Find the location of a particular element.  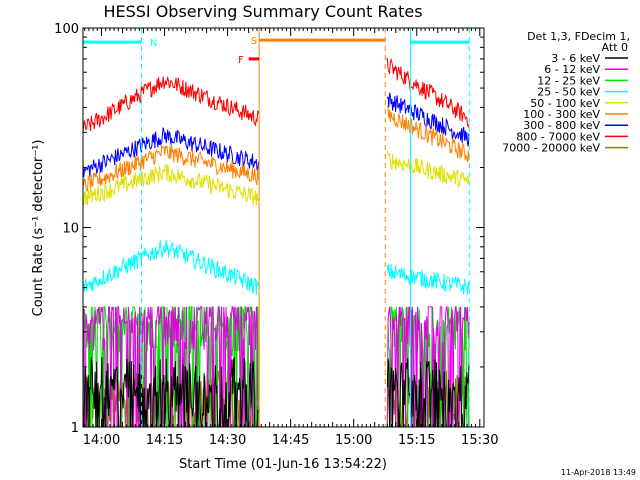

x-tick-label: 15:30 is located at coordinates (479, 440).